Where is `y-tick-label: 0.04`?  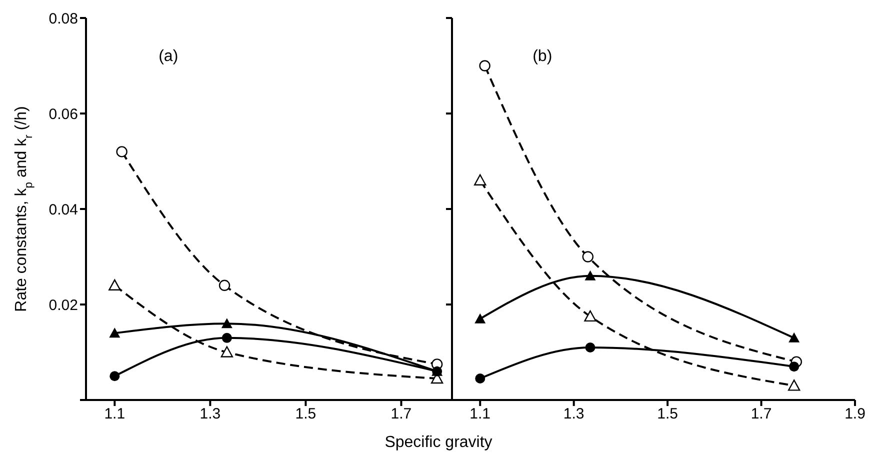
y-tick-label: 0.04 is located at coordinates (63, 209).